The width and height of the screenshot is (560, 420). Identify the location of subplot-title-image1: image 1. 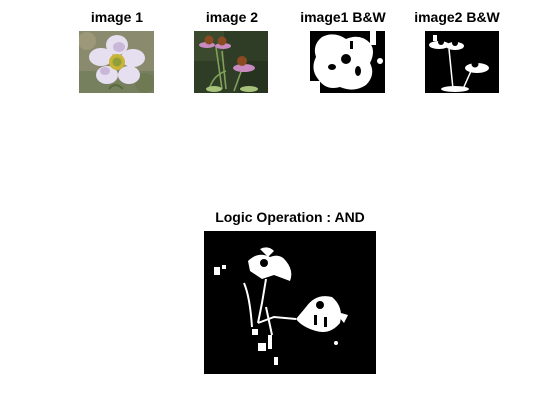
(117, 17).